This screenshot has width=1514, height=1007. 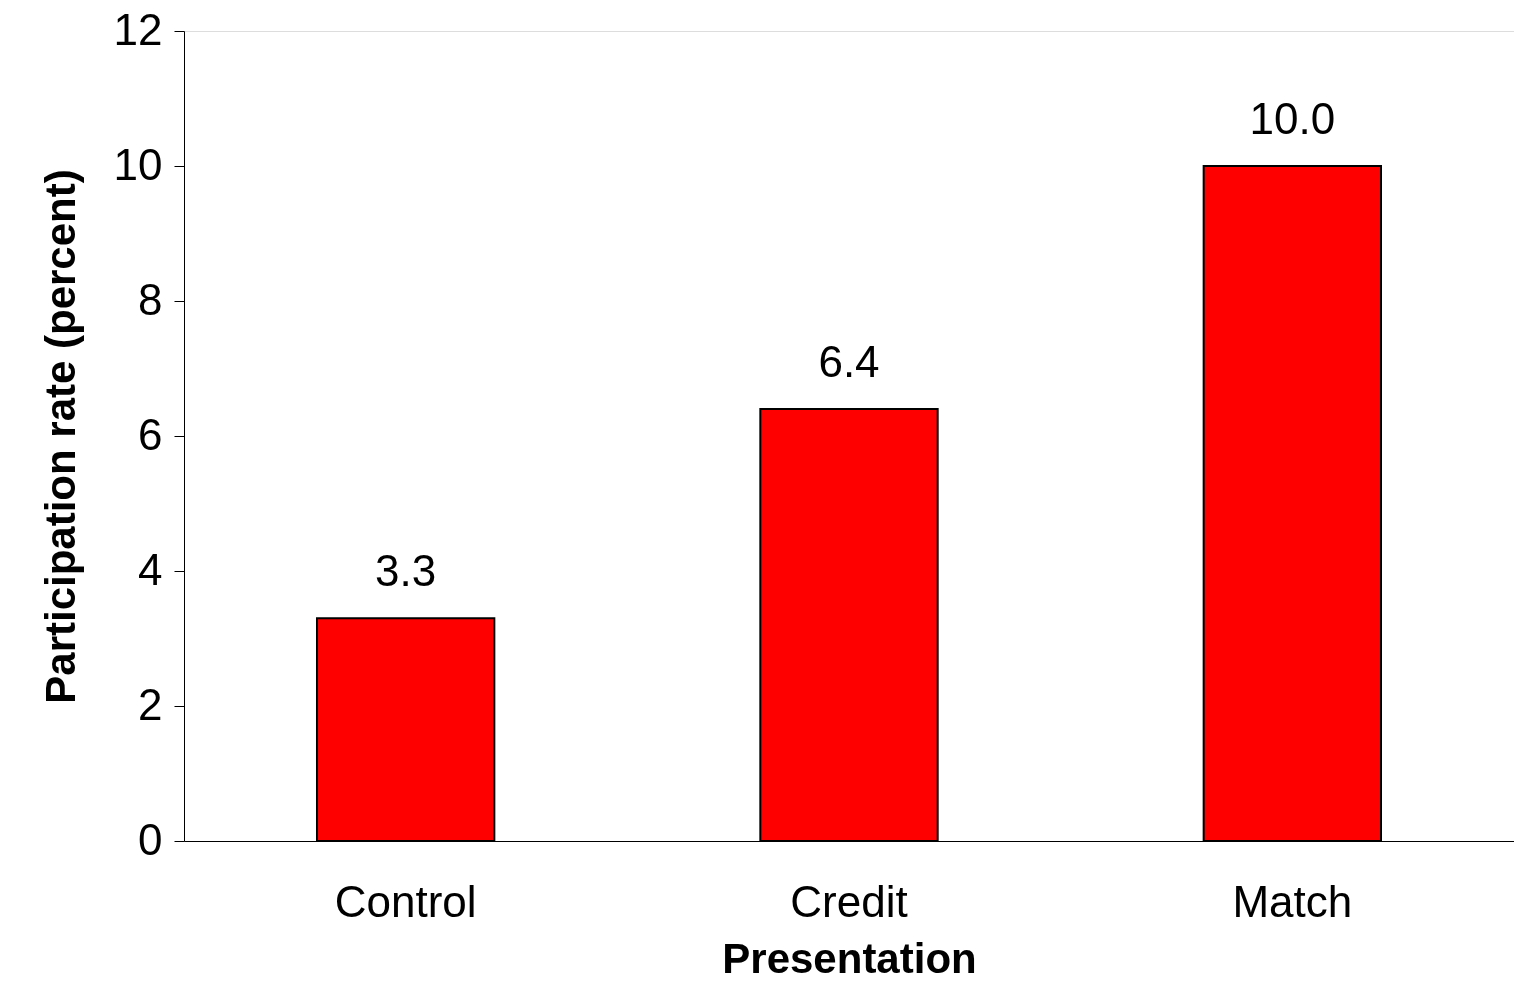 What do you see at coordinates (405, 901) in the screenshot?
I see `x-tick-label: Control` at bounding box center [405, 901].